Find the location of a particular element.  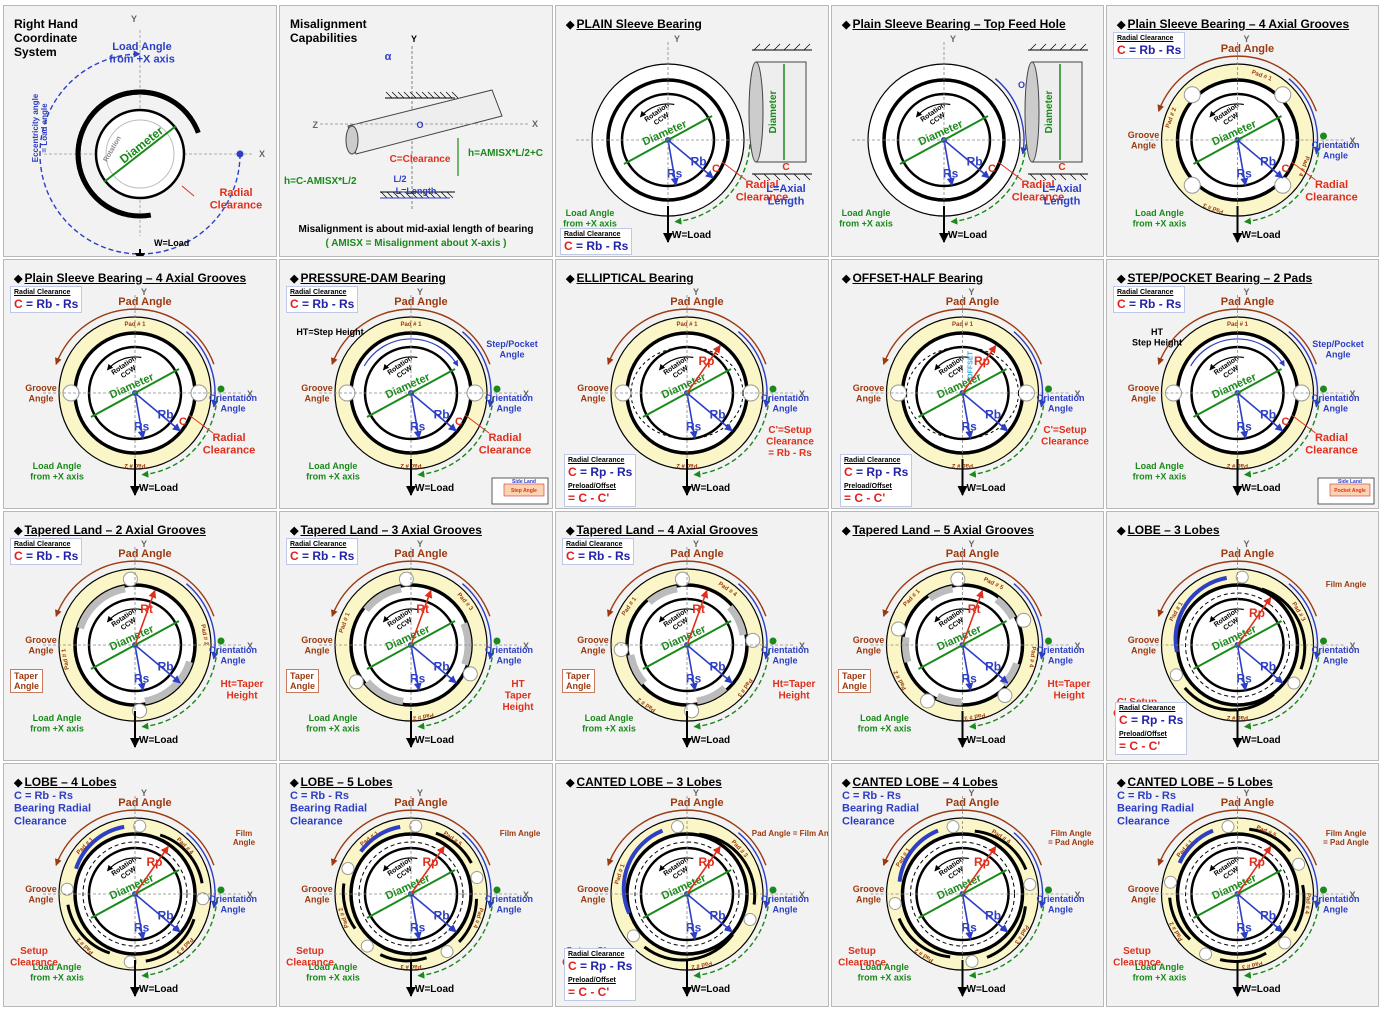

c-side-label: C is located at coordinates (785, 167).